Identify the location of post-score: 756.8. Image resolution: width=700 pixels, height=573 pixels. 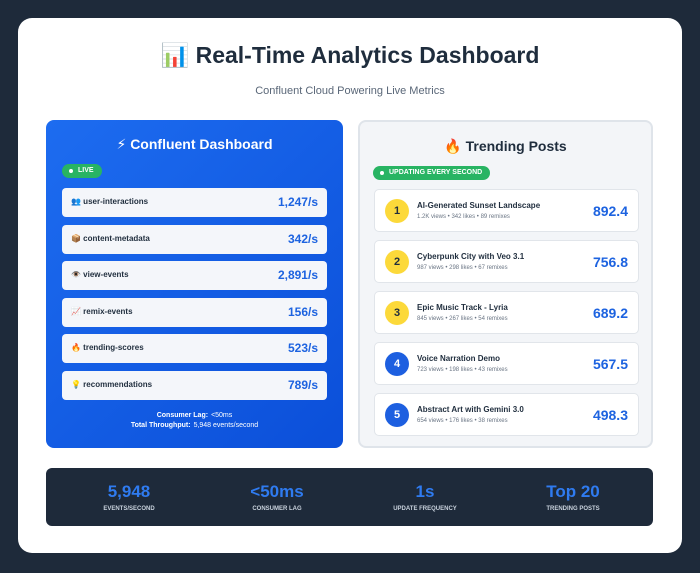
(610, 262).